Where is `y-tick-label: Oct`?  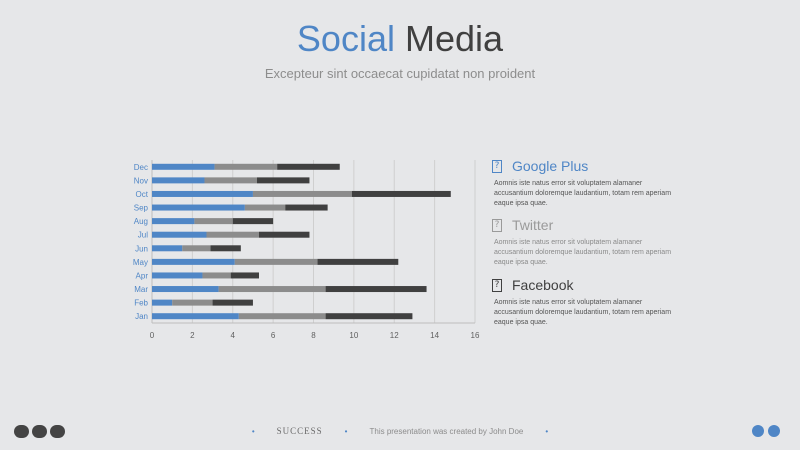
y-tick-label: Oct is located at coordinates (142, 194).